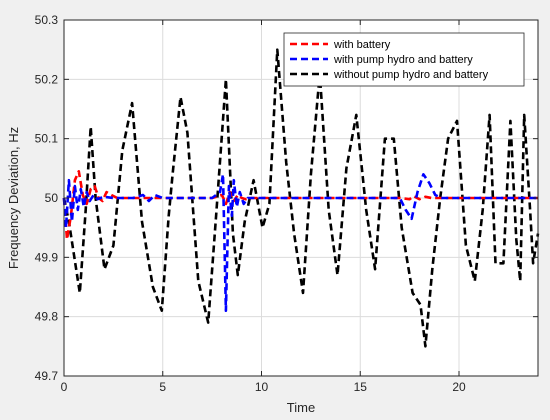 Image resolution: width=550 pixels, height=420 pixels. What do you see at coordinates (361, 387) in the screenshot?
I see `x-tick-label: 15` at bounding box center [361, 387].